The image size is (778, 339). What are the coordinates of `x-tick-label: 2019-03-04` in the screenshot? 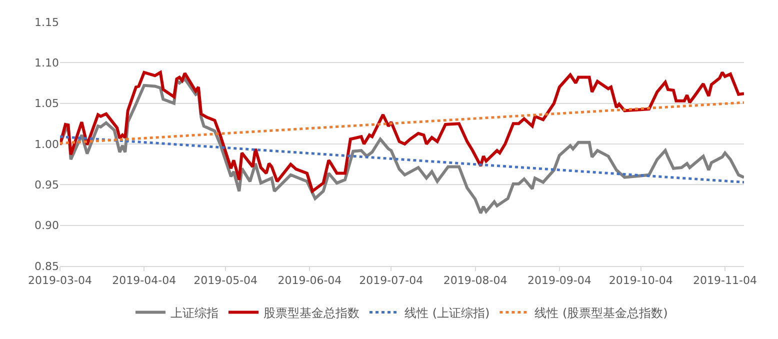 It's located at (60, 281).